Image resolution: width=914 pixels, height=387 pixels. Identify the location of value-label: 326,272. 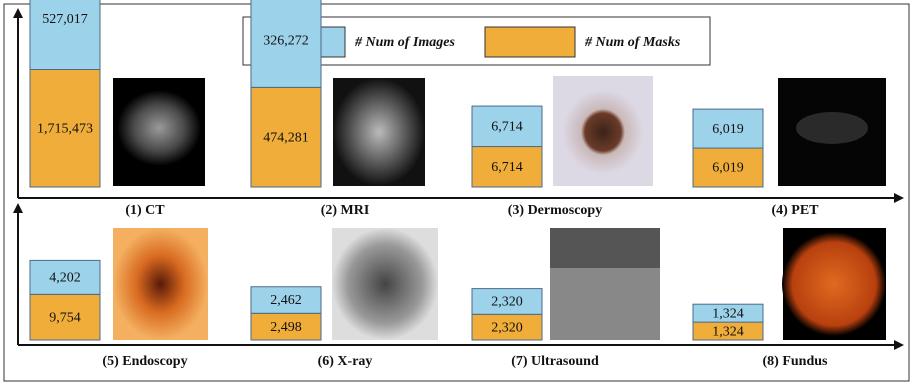
(286, 40).